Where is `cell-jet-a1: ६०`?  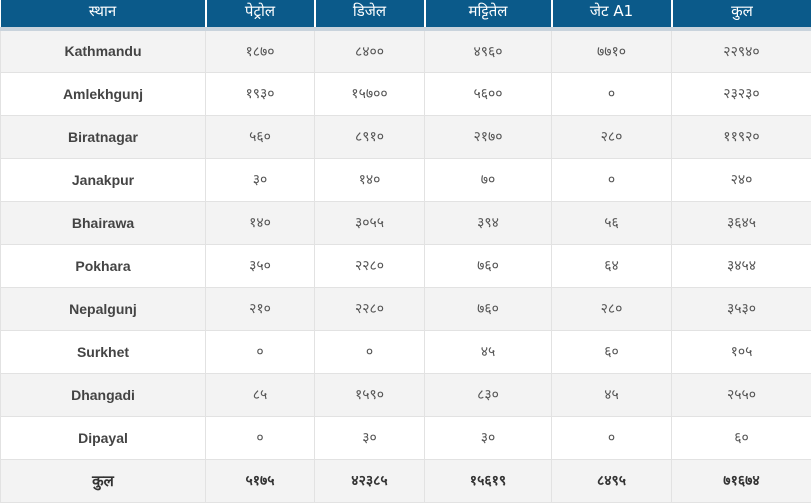
cell-jet-a1: ६० is located at coordinates (612, 351).